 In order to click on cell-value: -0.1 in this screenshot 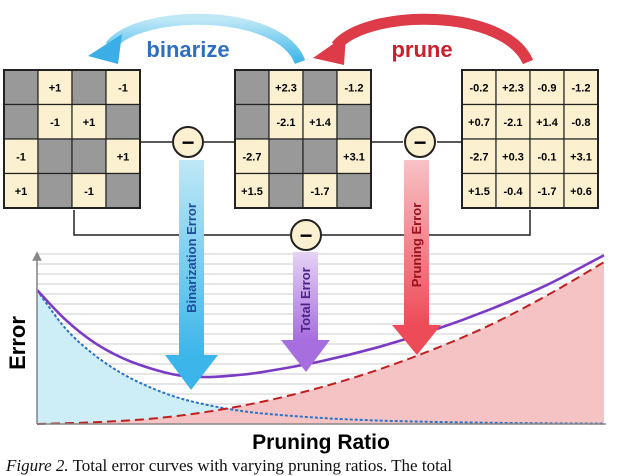, I will do `click(547, 157)`.